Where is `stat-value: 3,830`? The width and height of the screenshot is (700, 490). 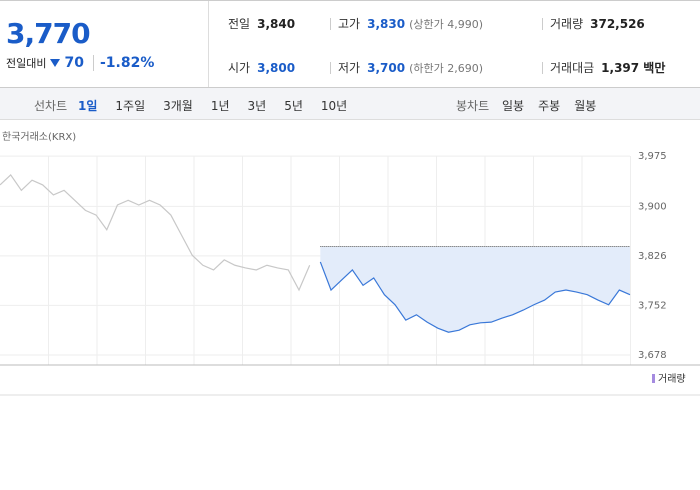
stat-value: 3,830 is located at coordinates (386, 23).